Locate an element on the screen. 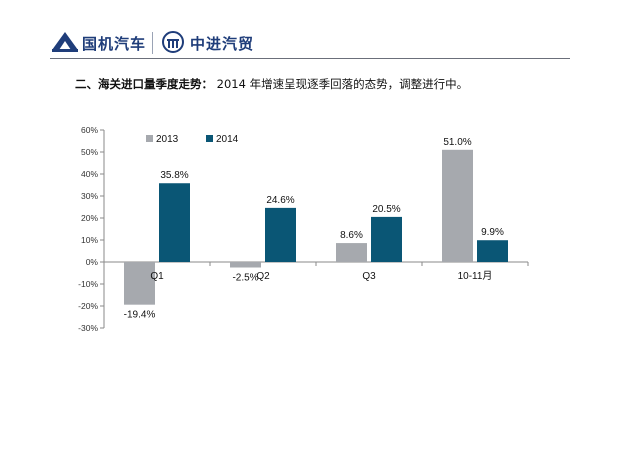 This screenshot has width=620, height=465. y-tick-label: 40% is located at coordinates (89, 174).